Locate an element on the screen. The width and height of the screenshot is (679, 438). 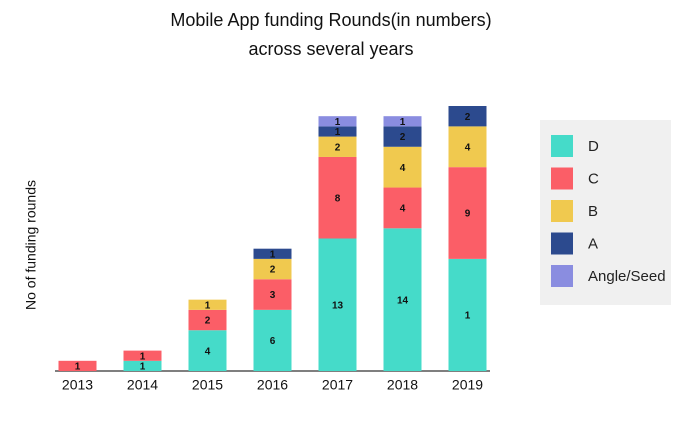
x-tick-label: 2013 is located at coordinates (77, 385).